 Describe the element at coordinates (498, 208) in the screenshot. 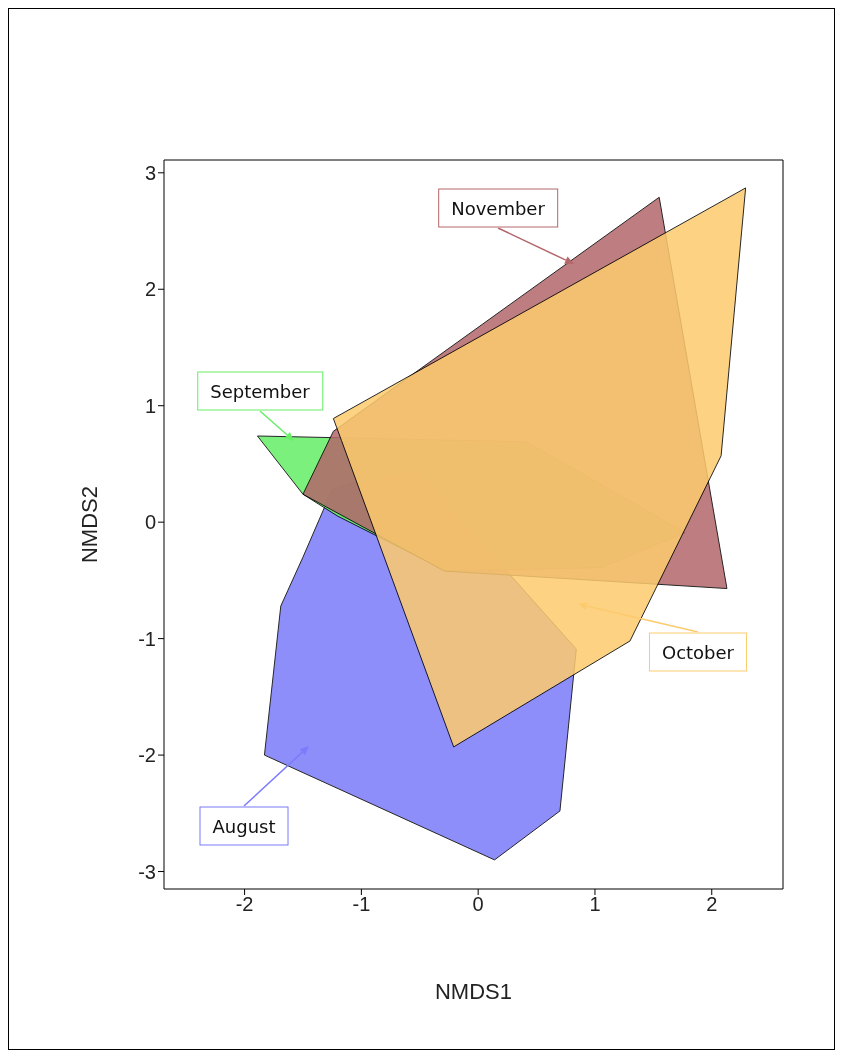

I see `text: November` at that location.